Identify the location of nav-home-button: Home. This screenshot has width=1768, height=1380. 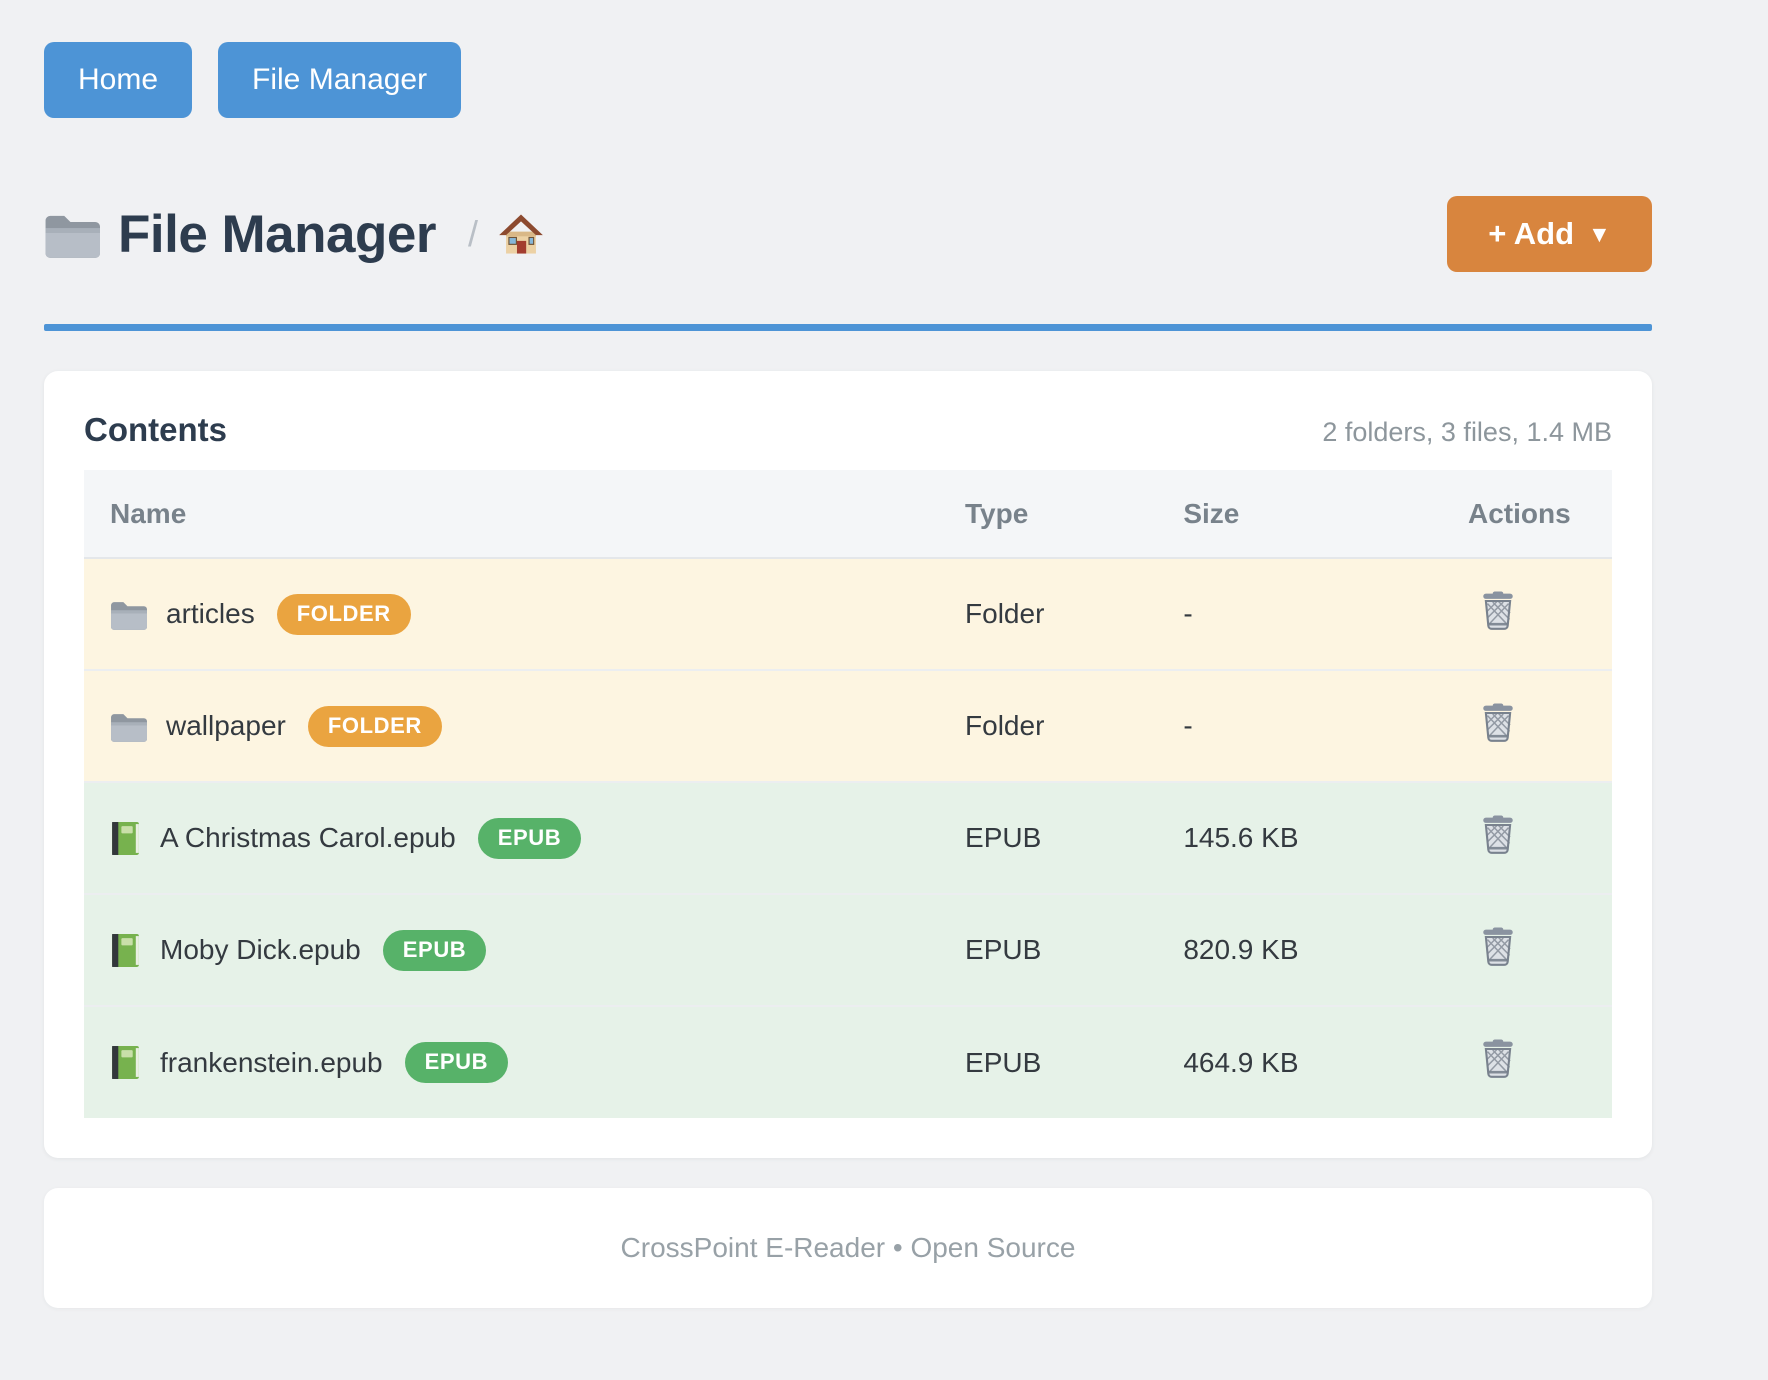
(118, 80).